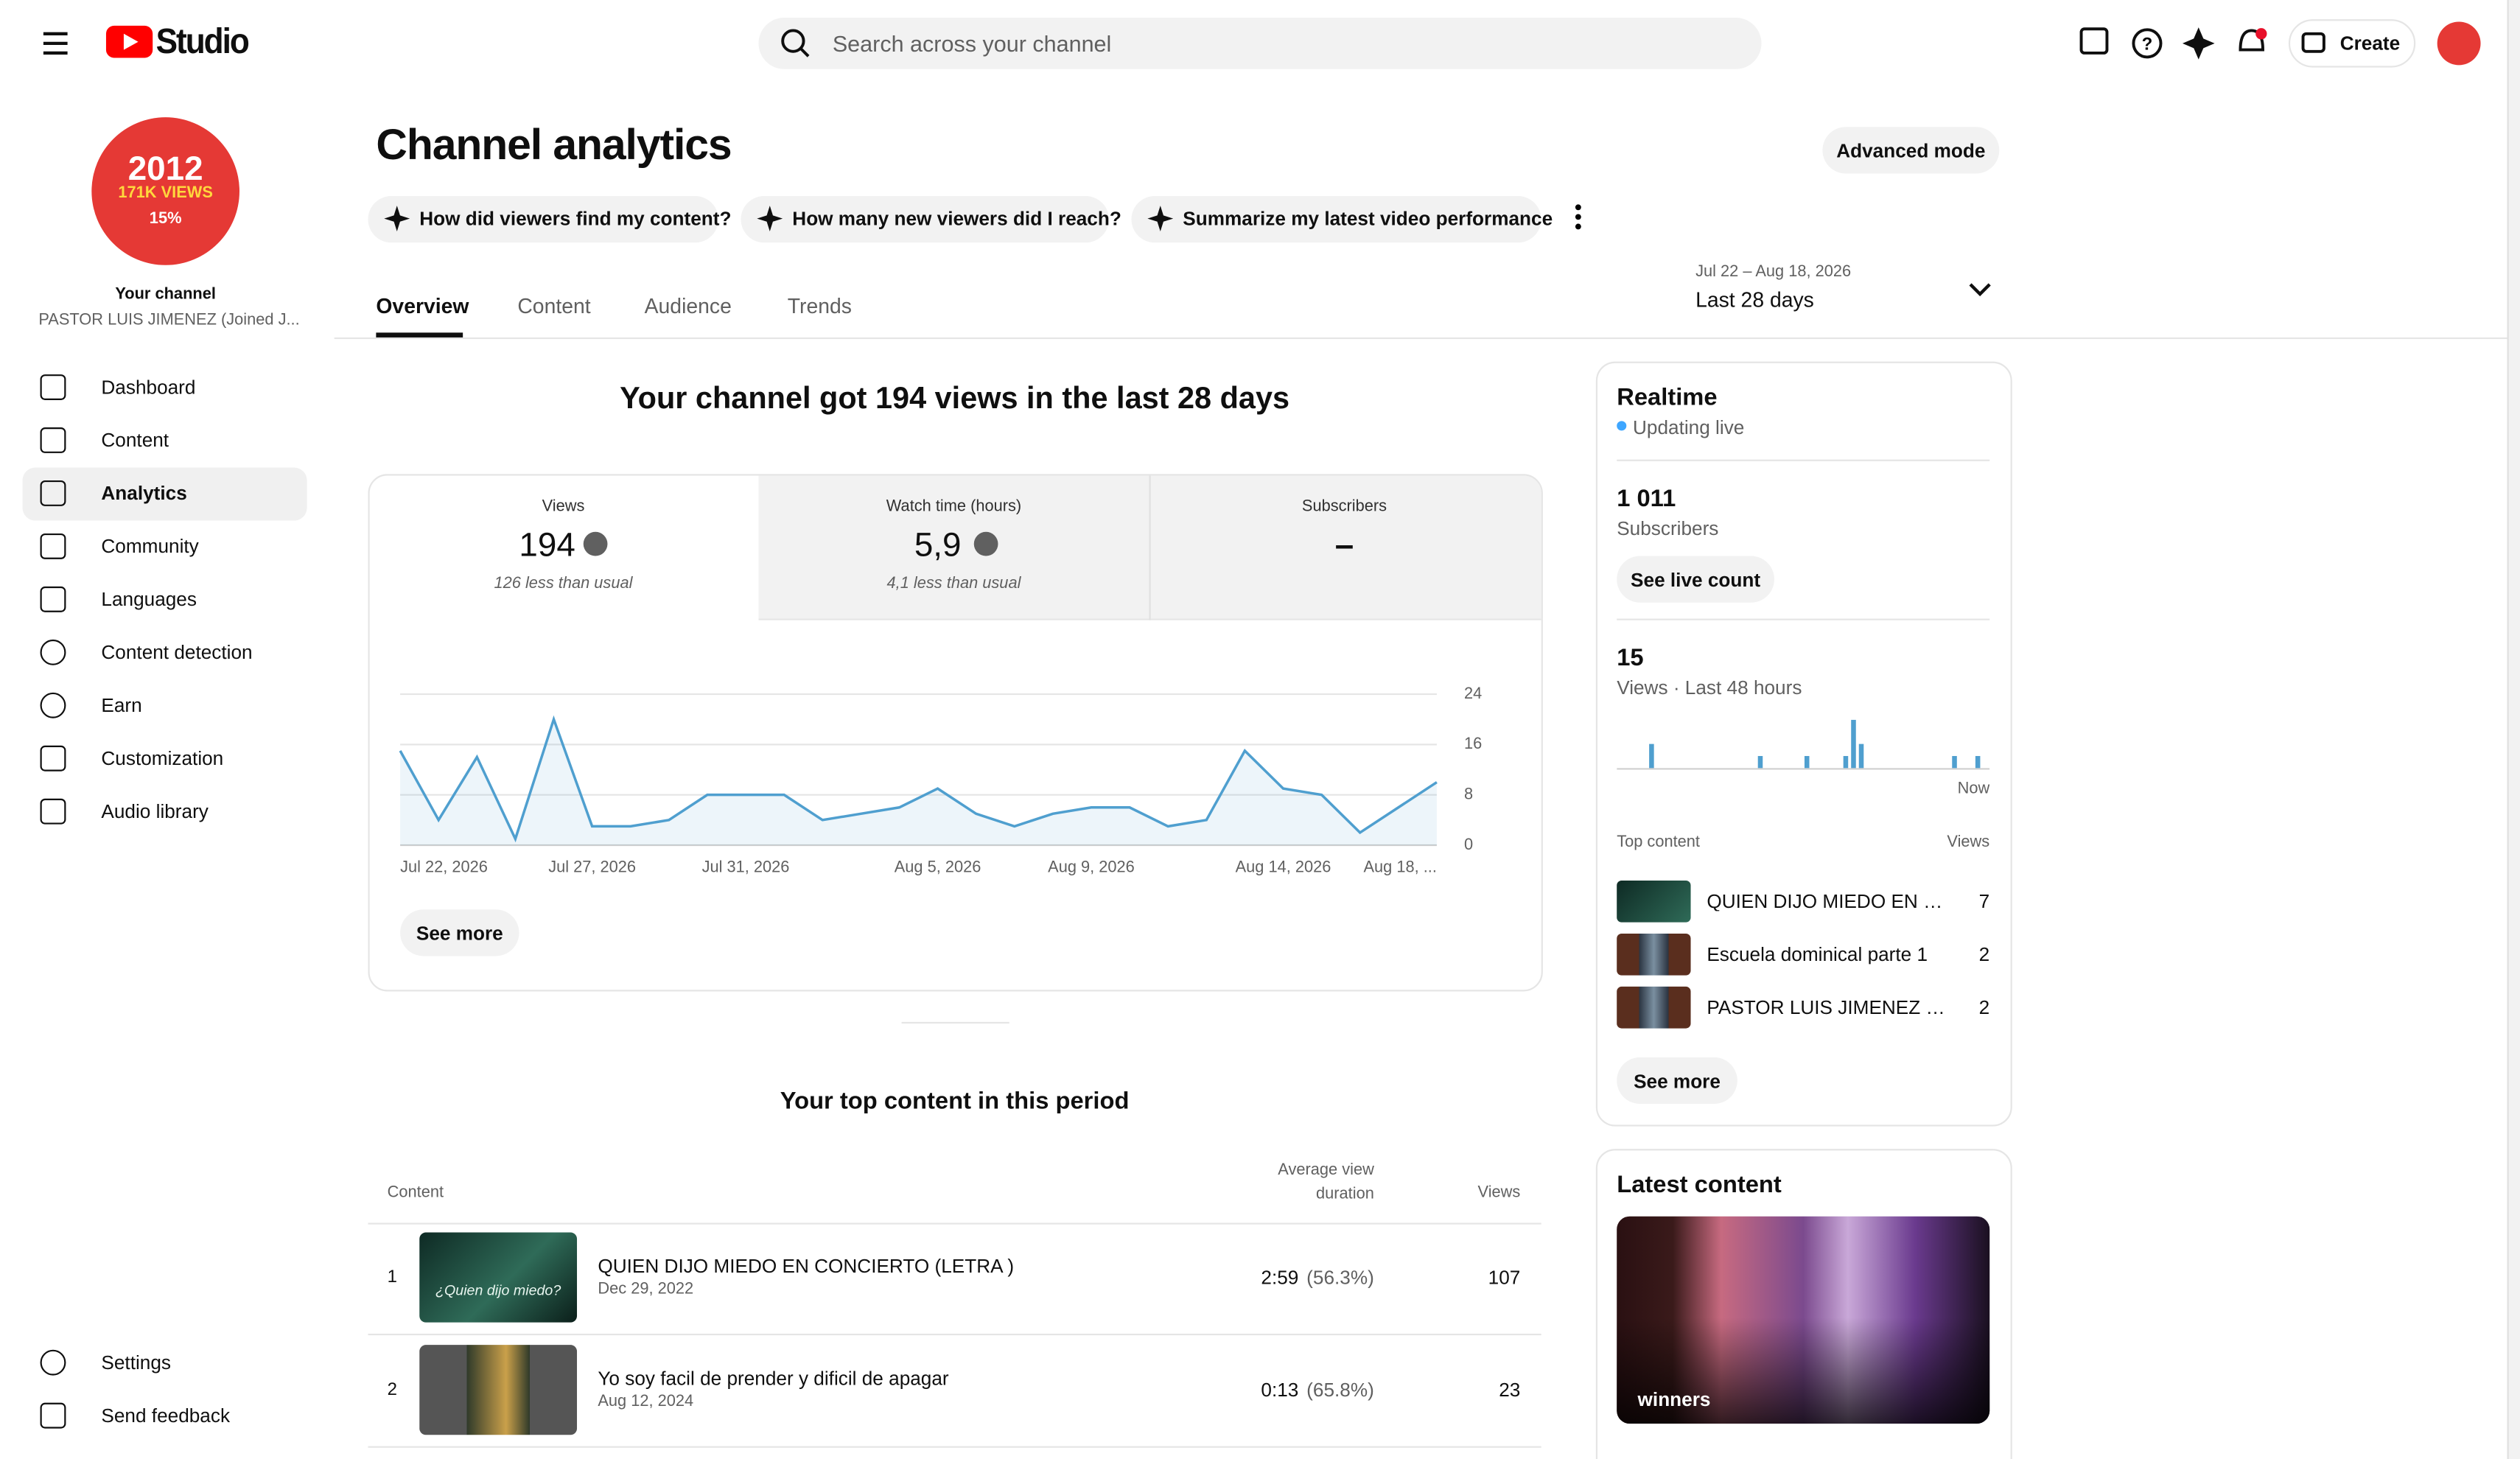  Describe the element at coordinates (547, 545) in the screenshot. I see `metric-value: 194` at that location.